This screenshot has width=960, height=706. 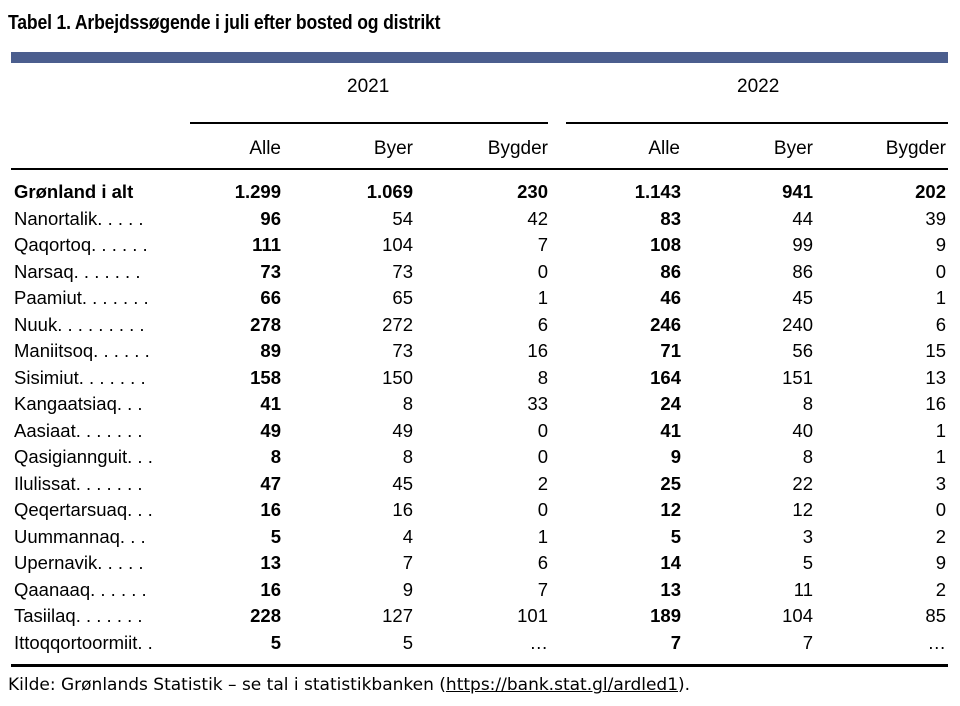 What do you see at coordinates (407, 562) in the screenshot?
I see `cell-byer-2021: 7` at bounding box center [407, 562].